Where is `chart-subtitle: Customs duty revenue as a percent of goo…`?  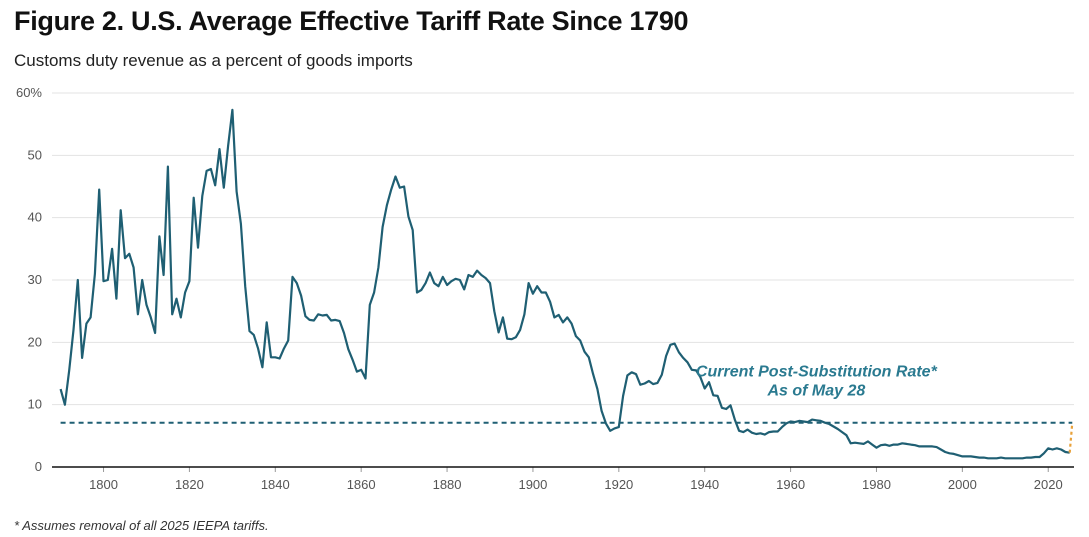
chart-subtitle: Customs duty revenue as a percent of goo… is located at coordinates (213, 60).